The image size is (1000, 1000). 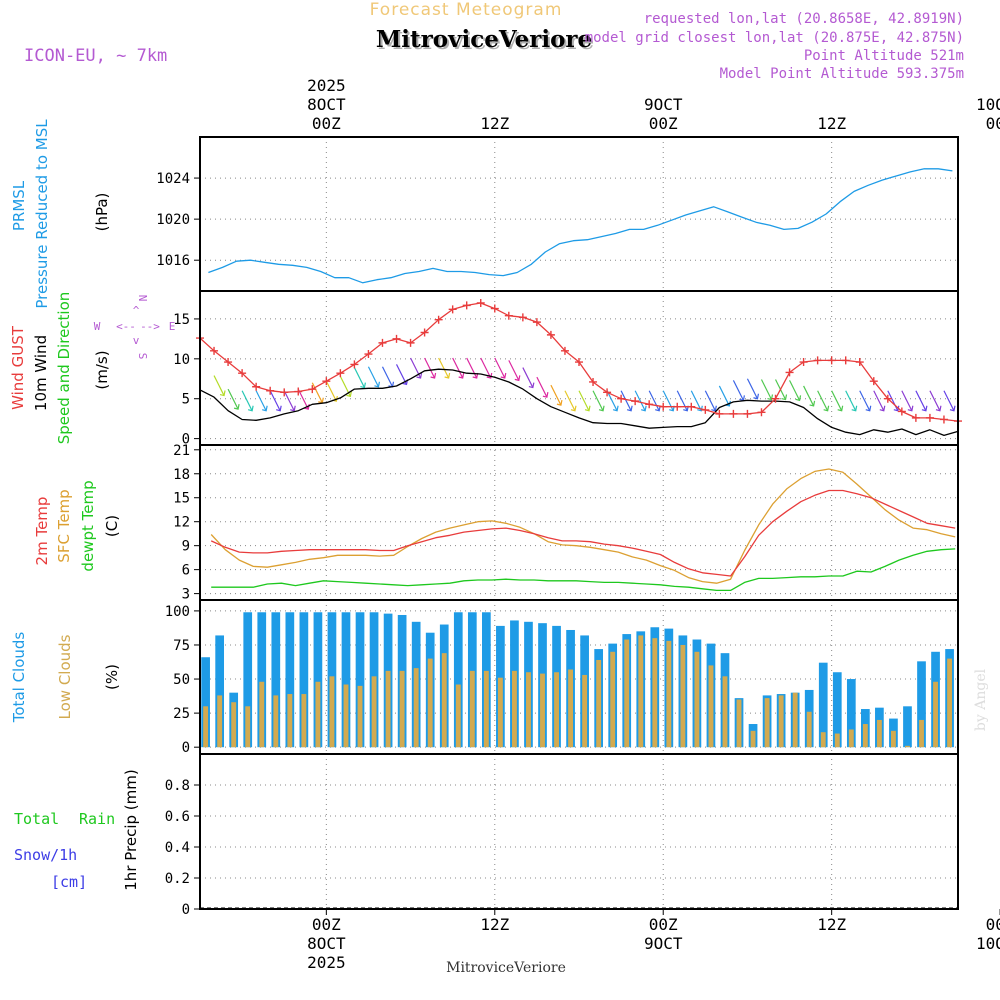 I want to click on compass-east-arrow: -->, so click(x=150, y=326).